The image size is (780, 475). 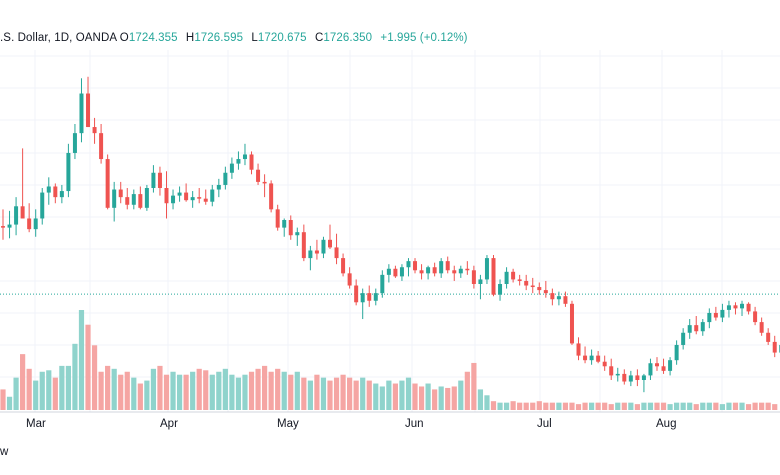 I want to click on change-value: +1.995 (+0.12%), so click(x=424, y=38).